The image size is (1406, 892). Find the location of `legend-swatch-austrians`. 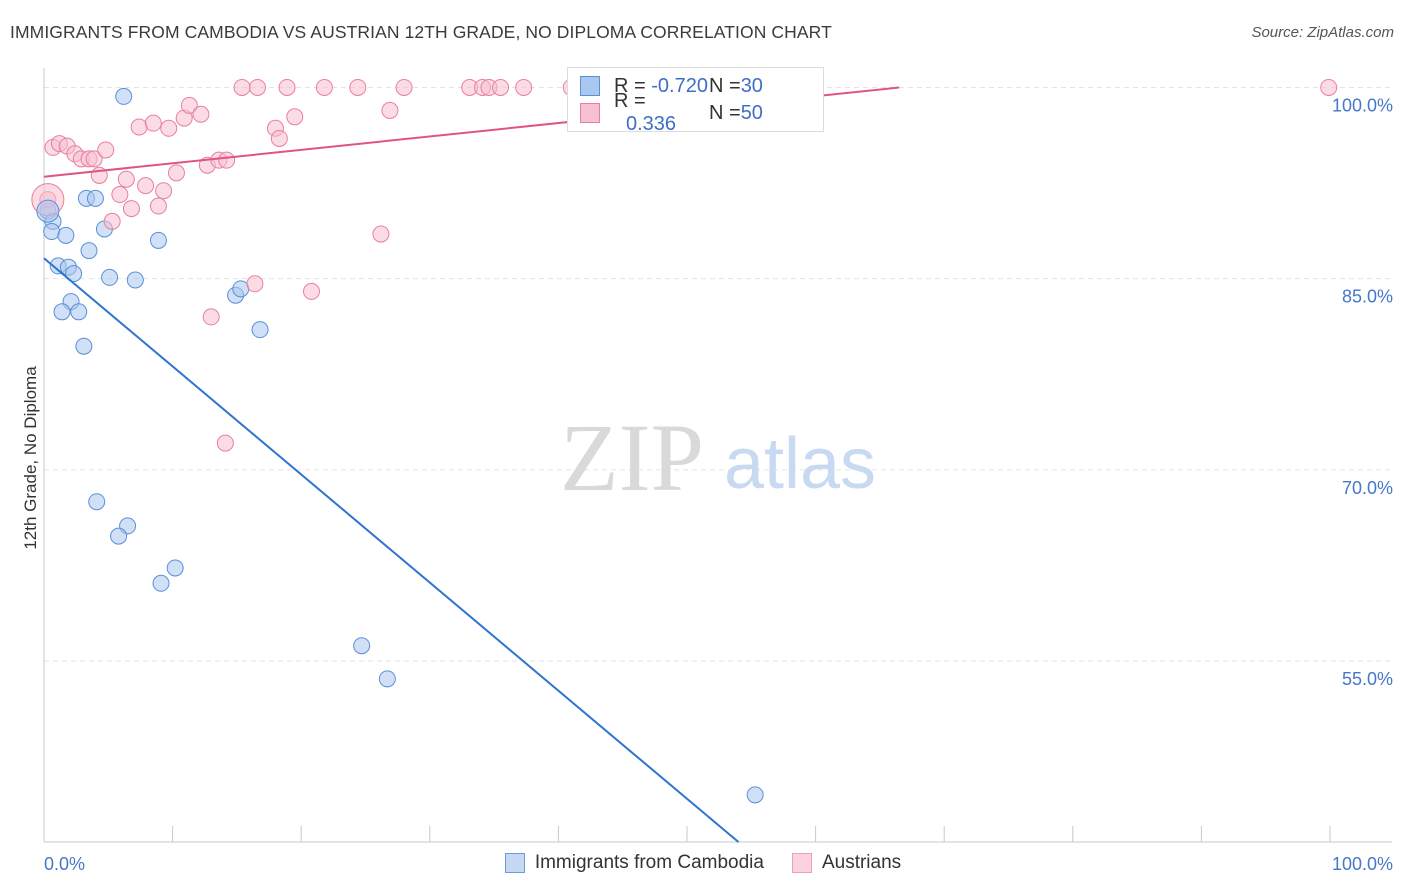

legend-swatch-austrians is located at coordinates (801, 863).